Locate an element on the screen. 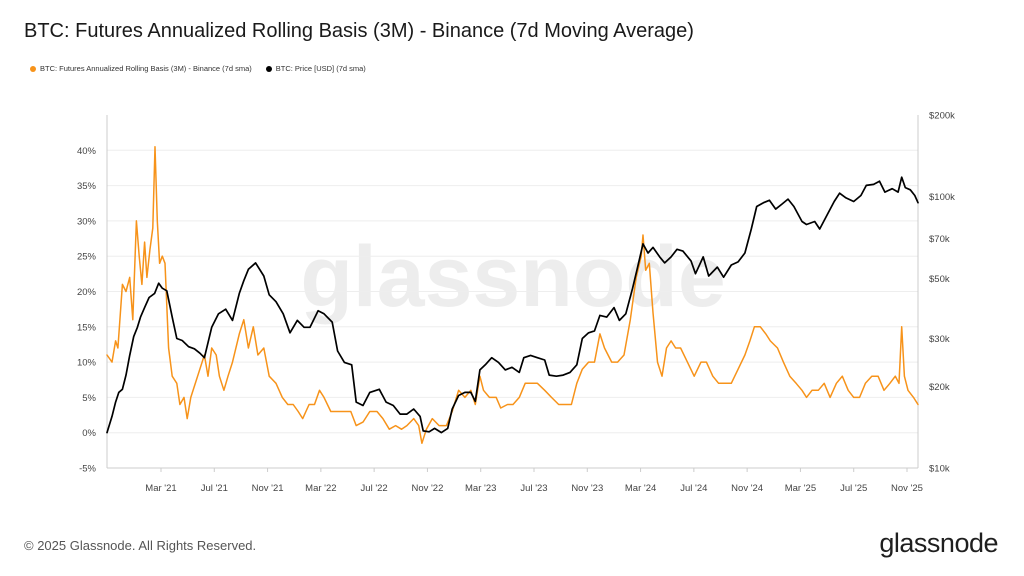  y-right-tick-label: $50k is located at coordinates (939, 279).